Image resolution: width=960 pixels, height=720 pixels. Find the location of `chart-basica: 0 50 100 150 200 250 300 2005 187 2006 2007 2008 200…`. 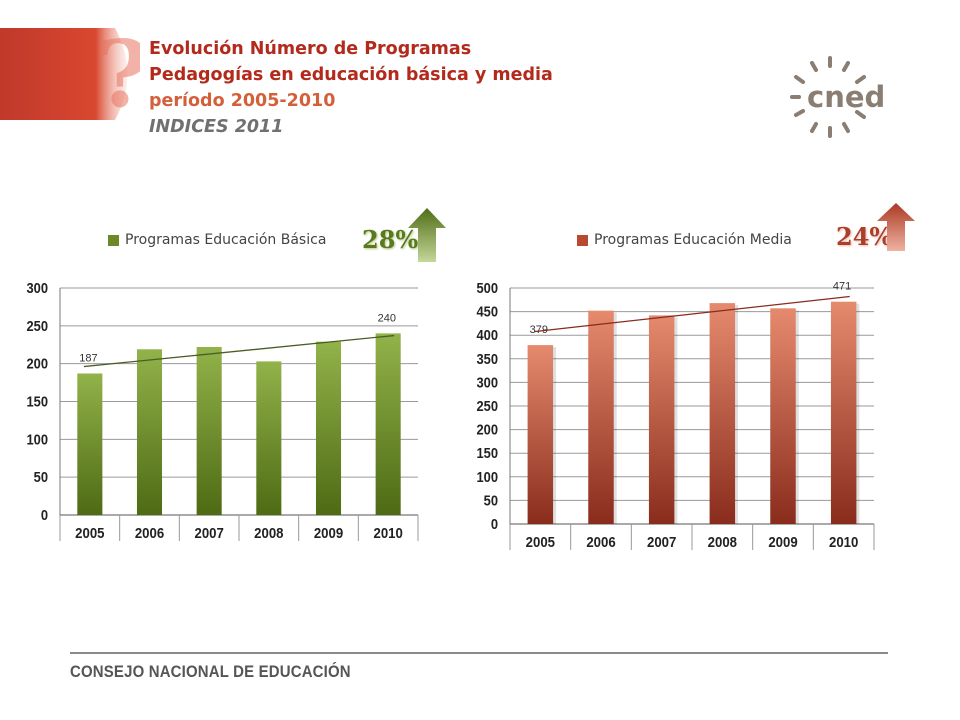

chart-basica: 0 50 100 150 200 250 300 2005 187 2006 2007 2008 200… is located at coordinates (223, 410).